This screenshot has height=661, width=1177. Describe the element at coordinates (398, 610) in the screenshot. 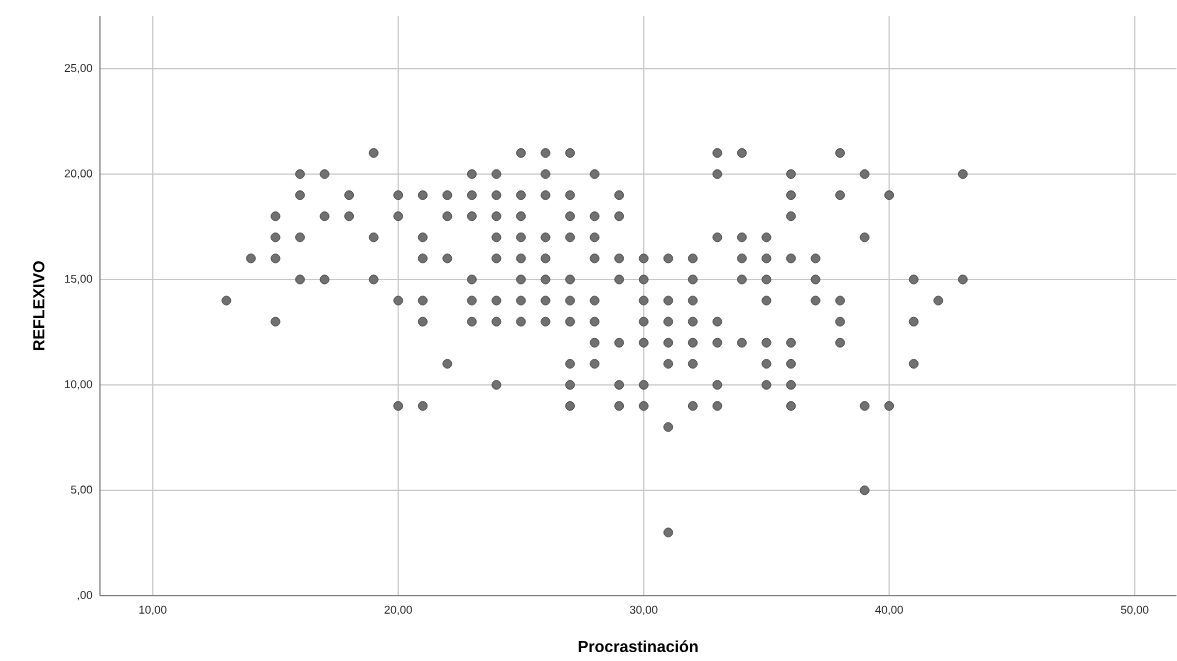

I see `x-tick-label: 20,00` at that location.